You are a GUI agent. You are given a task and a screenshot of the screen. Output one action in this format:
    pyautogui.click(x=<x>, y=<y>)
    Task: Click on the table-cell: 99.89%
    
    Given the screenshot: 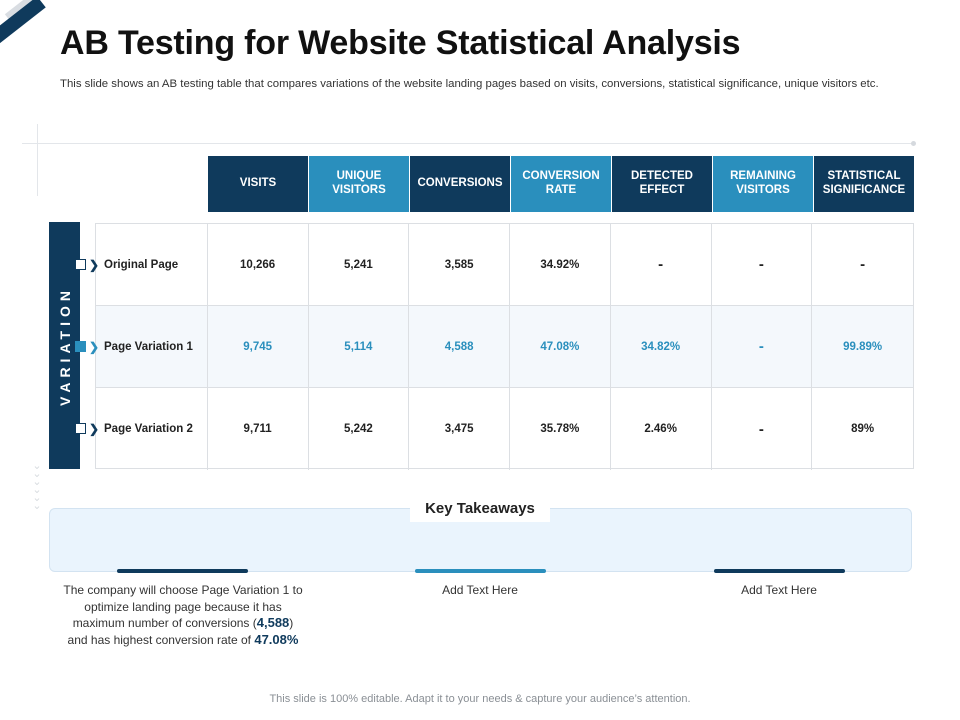 What is the action you would take?
    pyautogui.click(x=863, y=346)
    